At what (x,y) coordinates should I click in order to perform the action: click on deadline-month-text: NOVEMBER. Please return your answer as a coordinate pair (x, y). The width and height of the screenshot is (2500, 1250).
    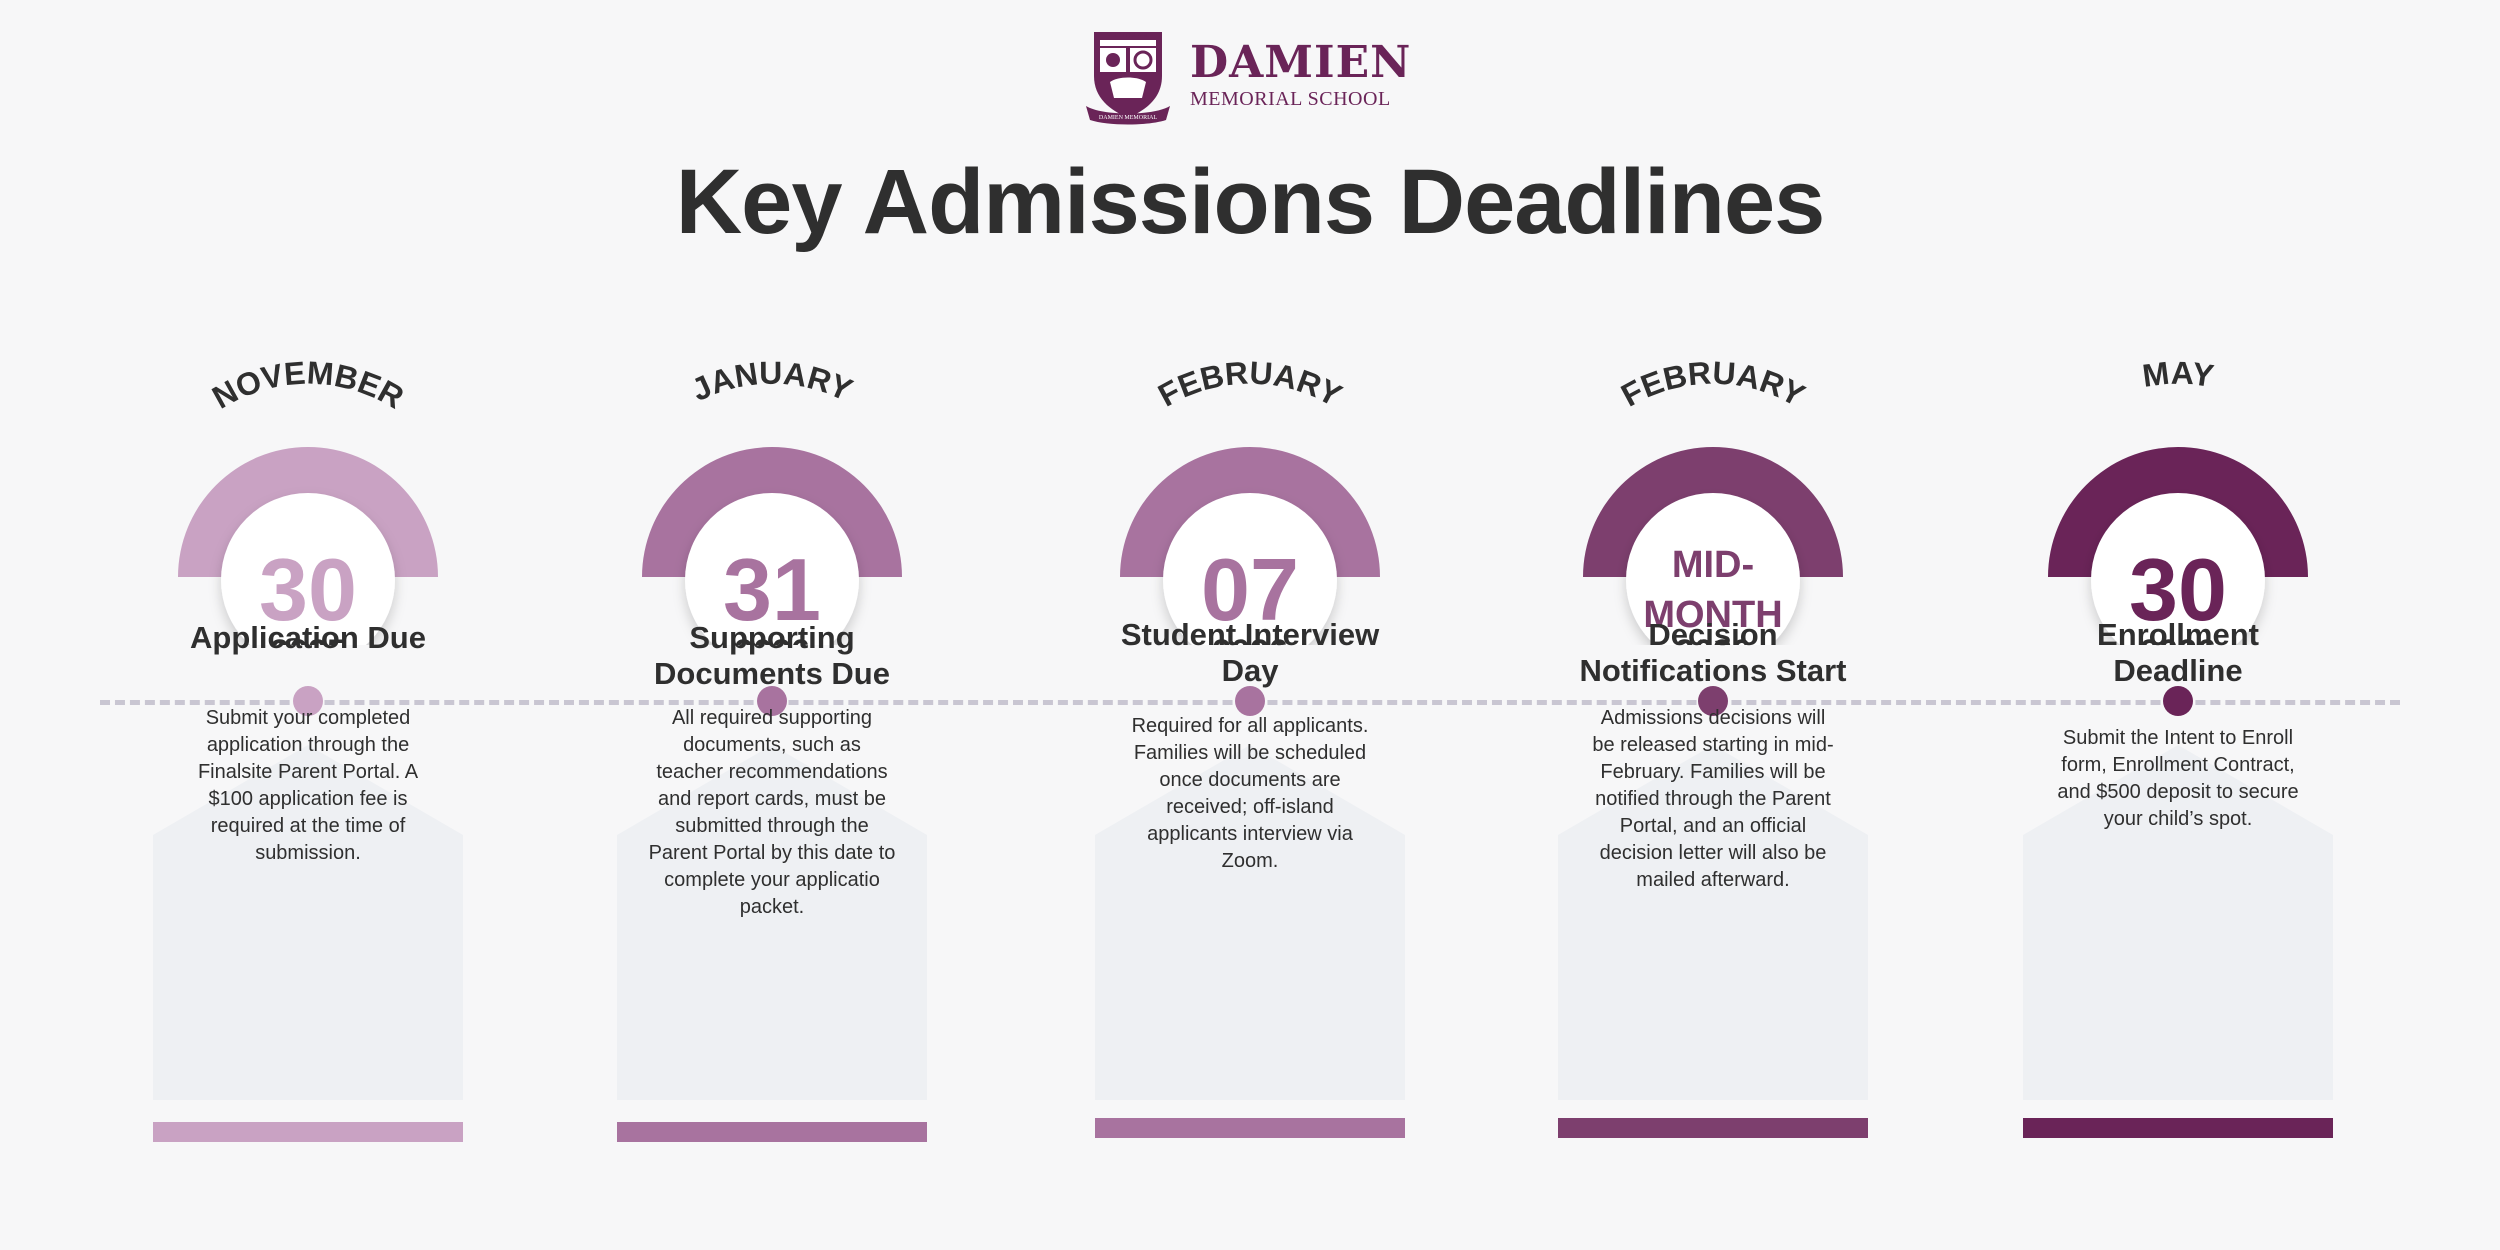
    Looking at the image, I should click on (307, 384).